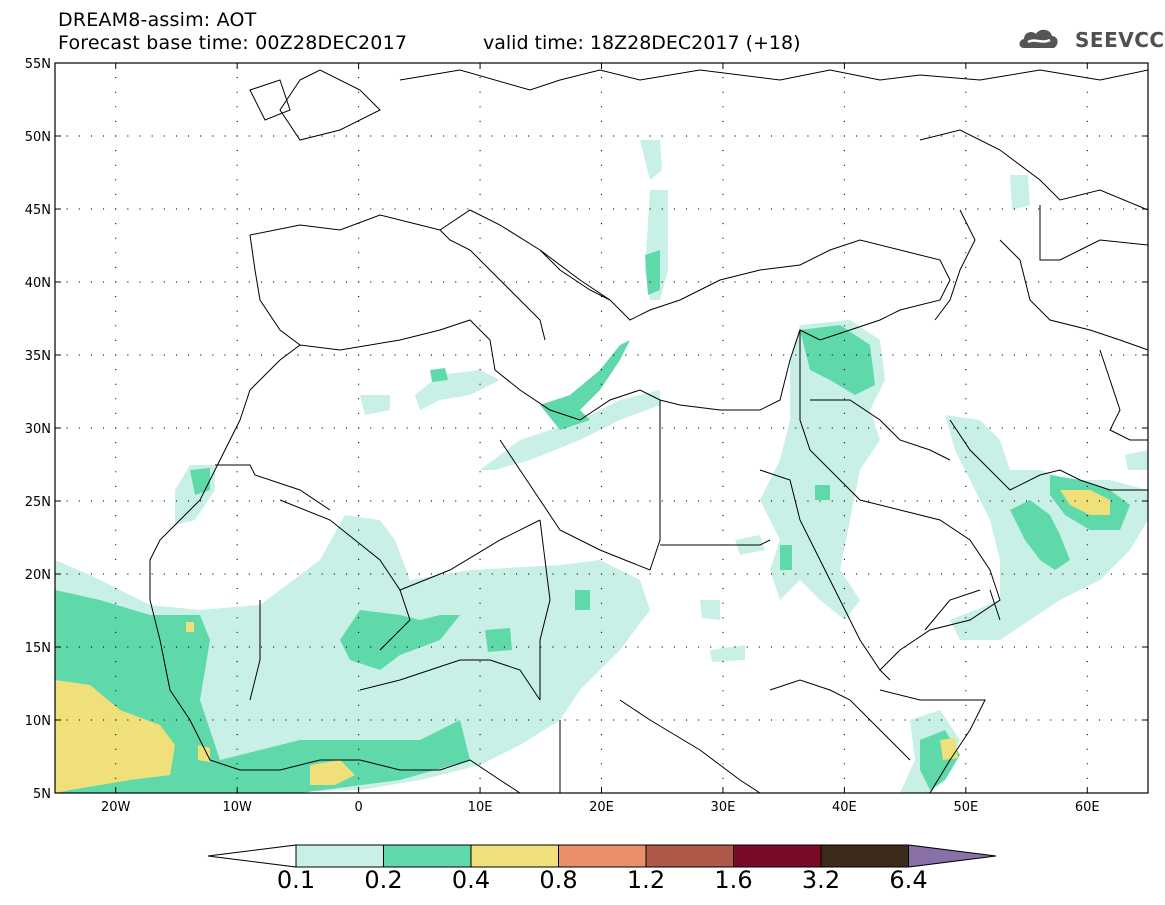 This screenshot has width=1165, height=905. Describe the element at coordinates (480, 807) in the screenshot. I see `lon-label: 10E` at that location.